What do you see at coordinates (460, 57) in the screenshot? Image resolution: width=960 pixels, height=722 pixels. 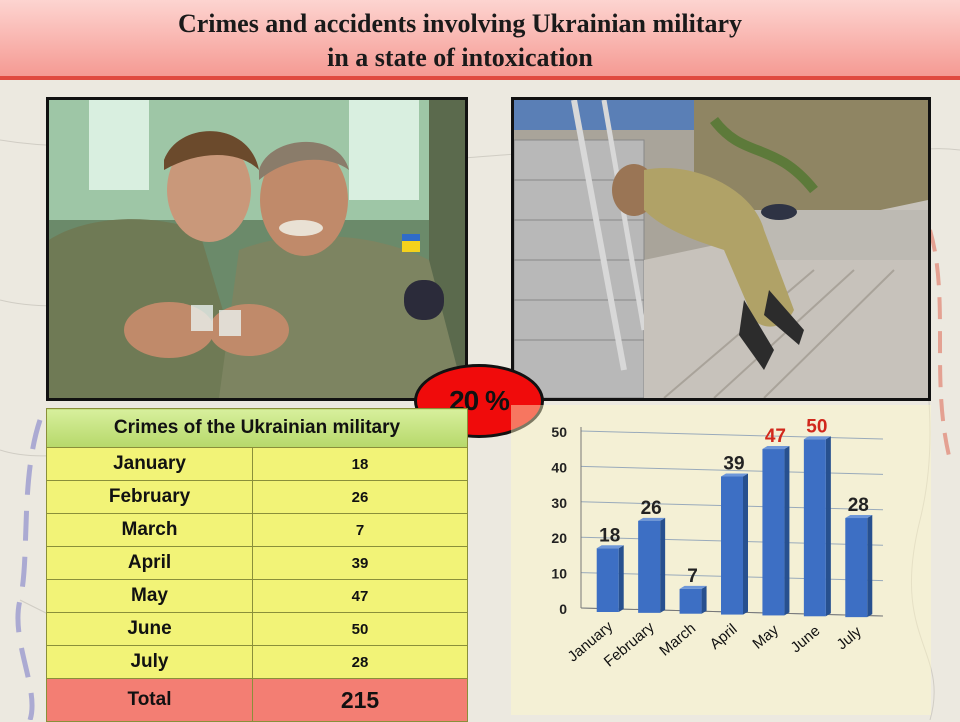 I see `page-title-line-2: in a state of intoxication` at bounding box center [460, 57].